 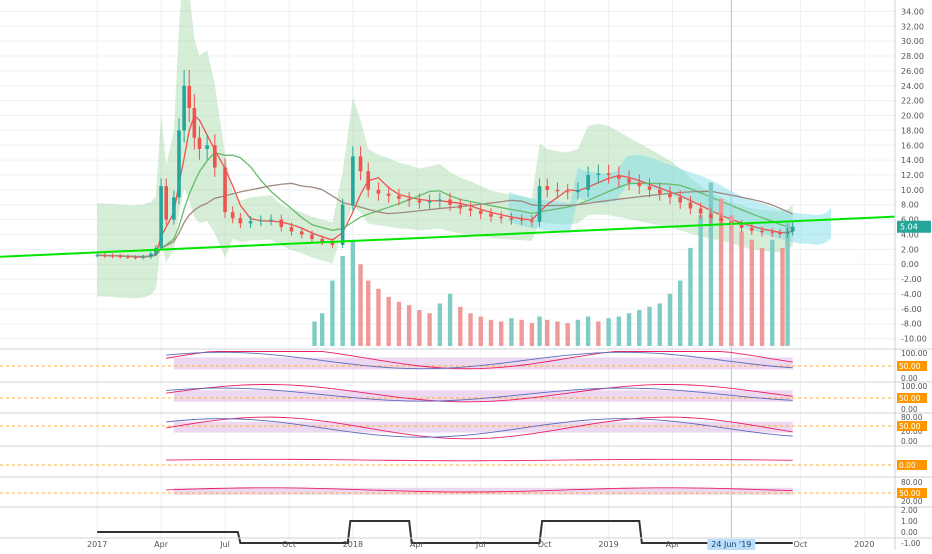 What do you see at coordinates (911, 309) in the screenshot?
I see `price-tick-label: -6.00` at bounding box center [911, 309].